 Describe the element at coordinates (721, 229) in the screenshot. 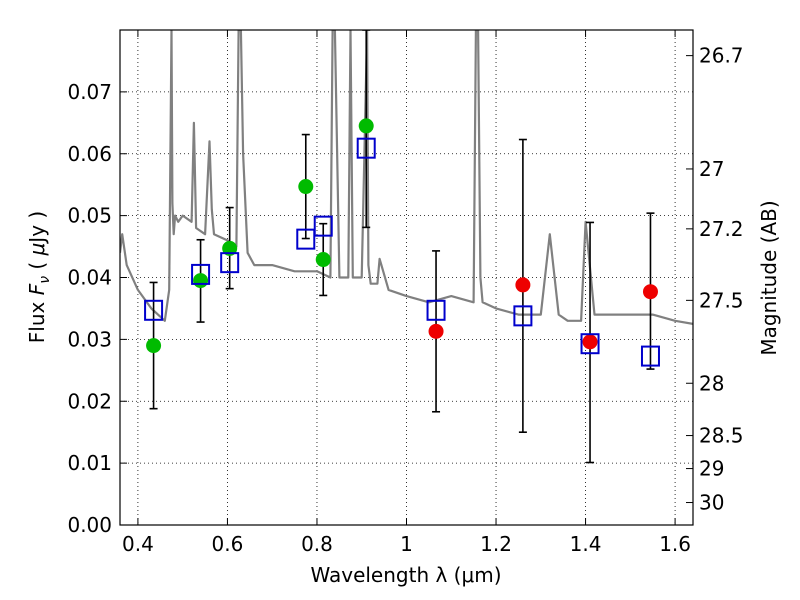

I see `mag-tick-label: 27.2` at that location.